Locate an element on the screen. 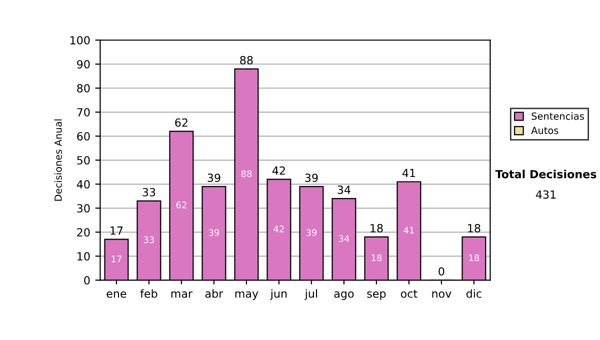  y-tick-label: 10 is located at coordinates (84, 256).